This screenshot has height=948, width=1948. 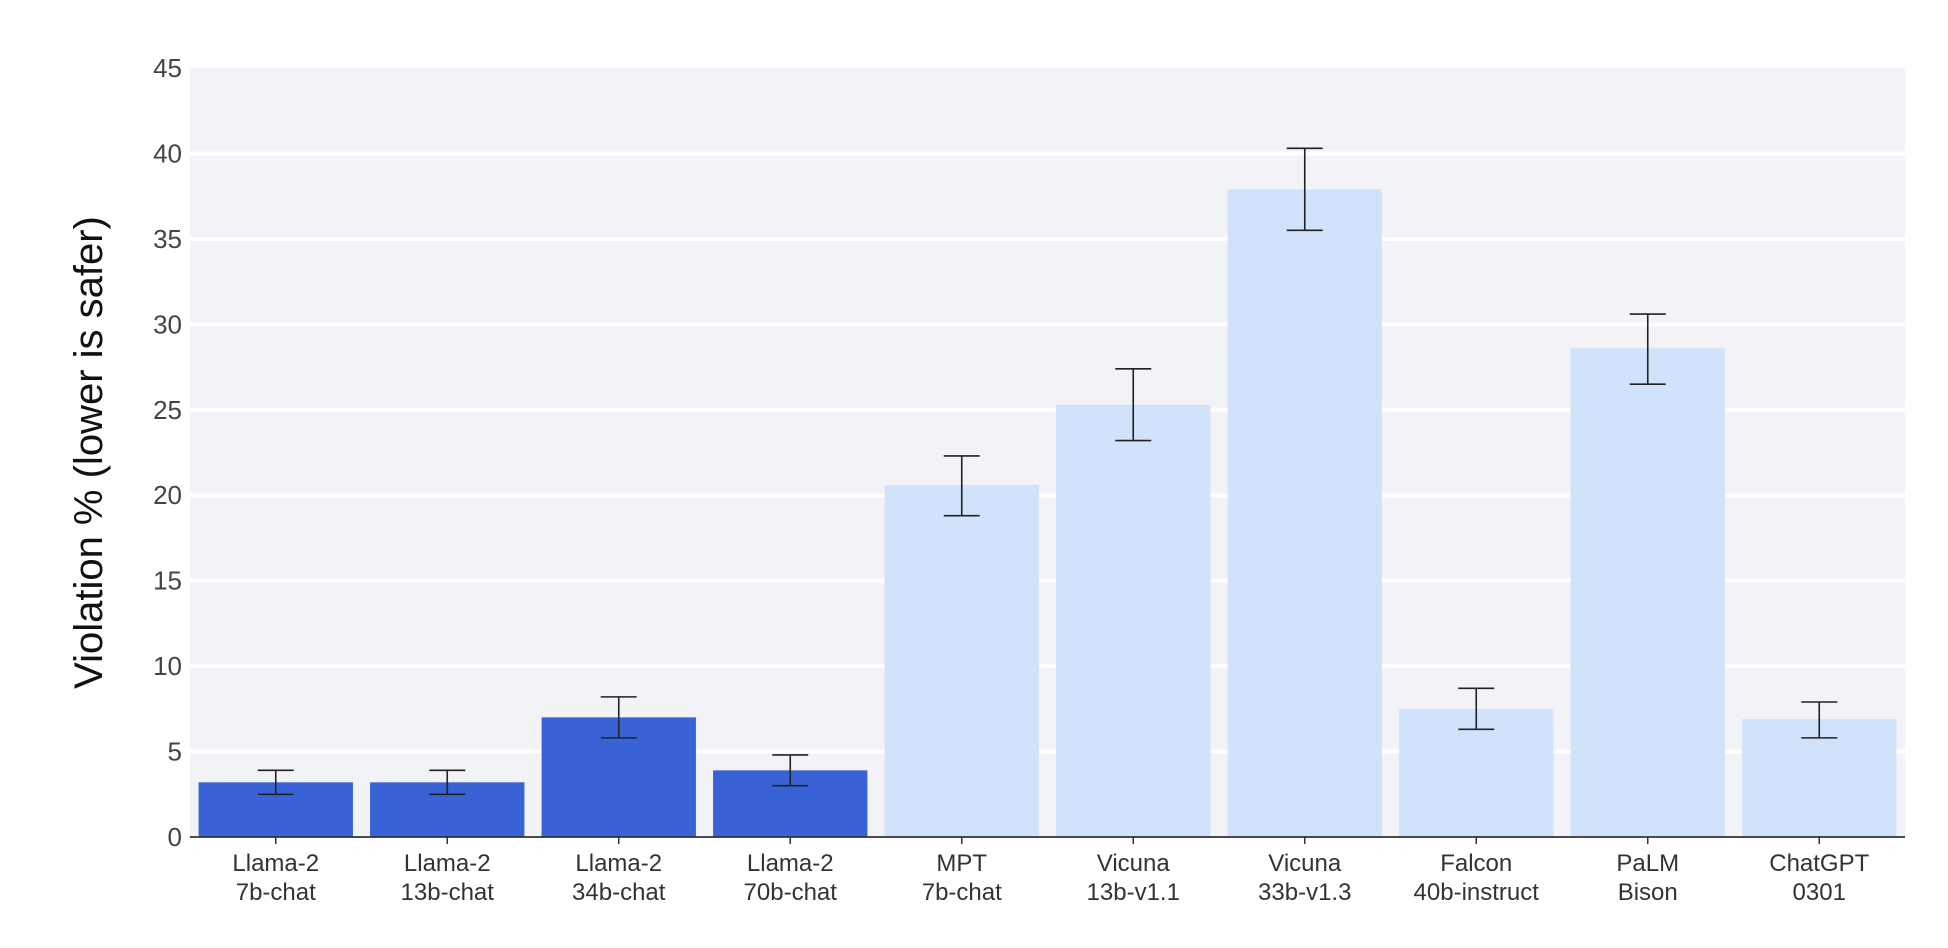 What do you see at coordinates (790, 863) in the screenshot?
I see `x-tick-label-3-line-0: Llama-2` at bounding box center [790, 863].